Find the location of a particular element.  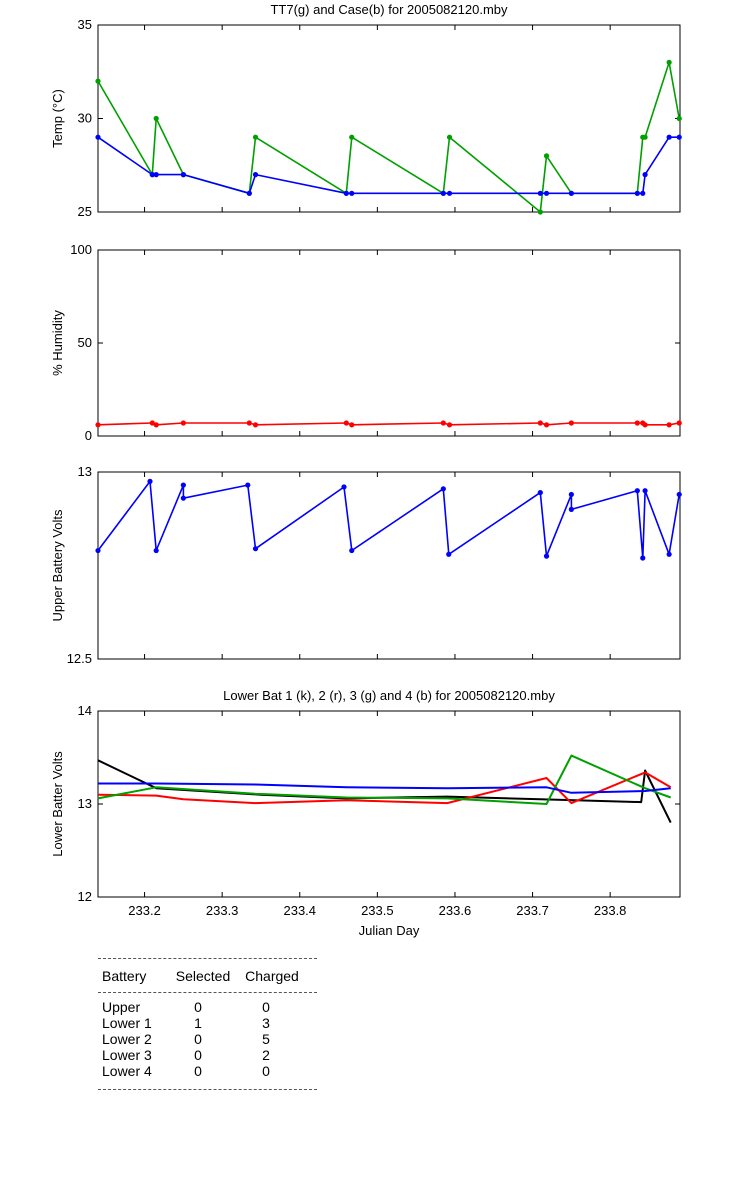

x-tick-label: 233.2 is located at coordinates (144, 910).